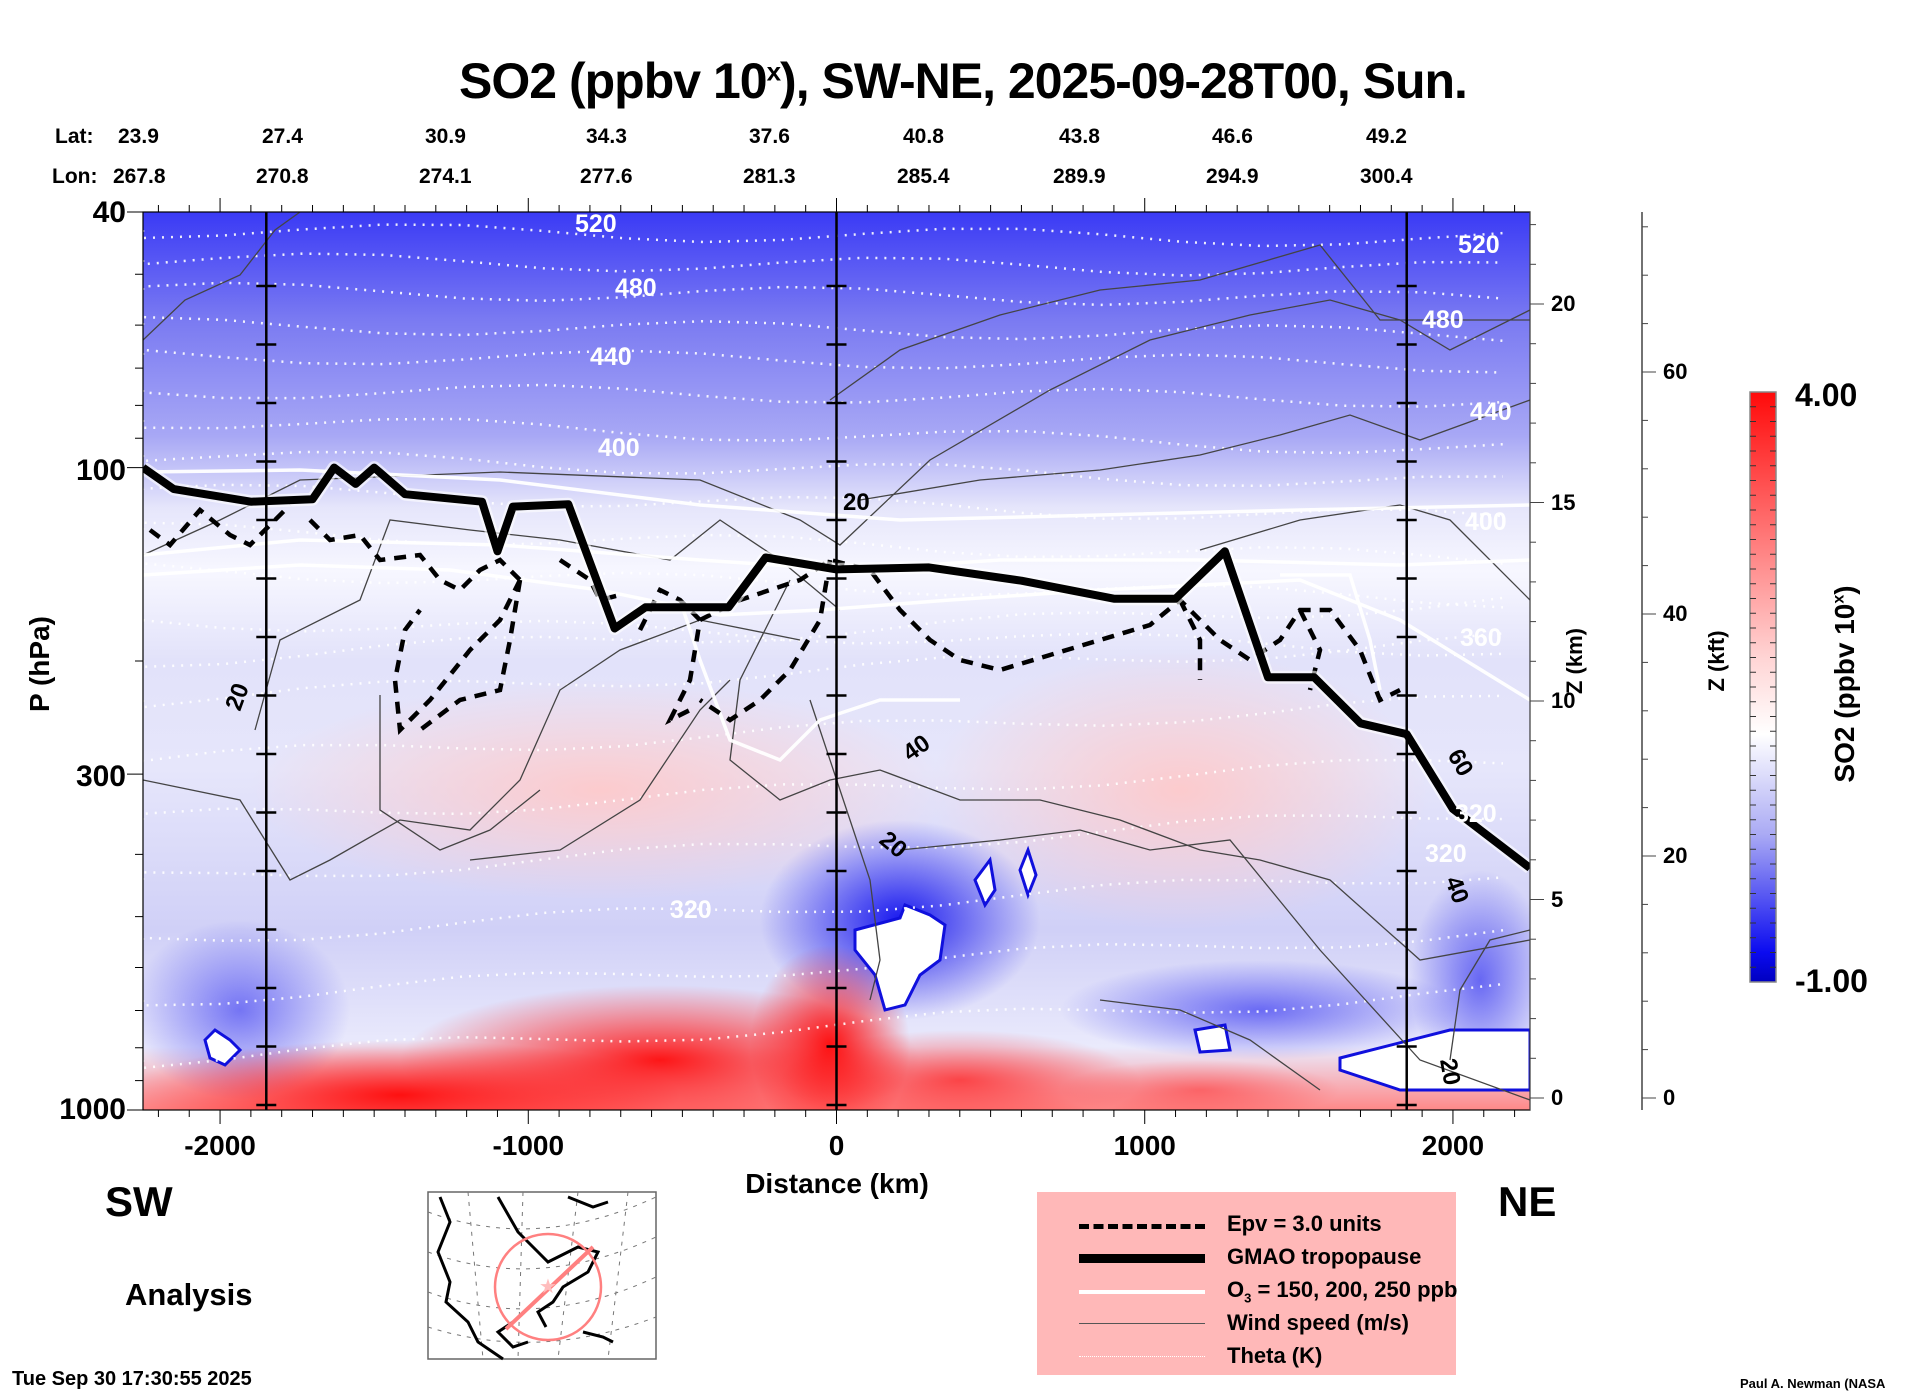 Image resolution: width=1926 pixels, height=1394 pixels. Describe the element at coordinates (1486, 522) in the screenshot. I see `theta-label: 400` at that location.